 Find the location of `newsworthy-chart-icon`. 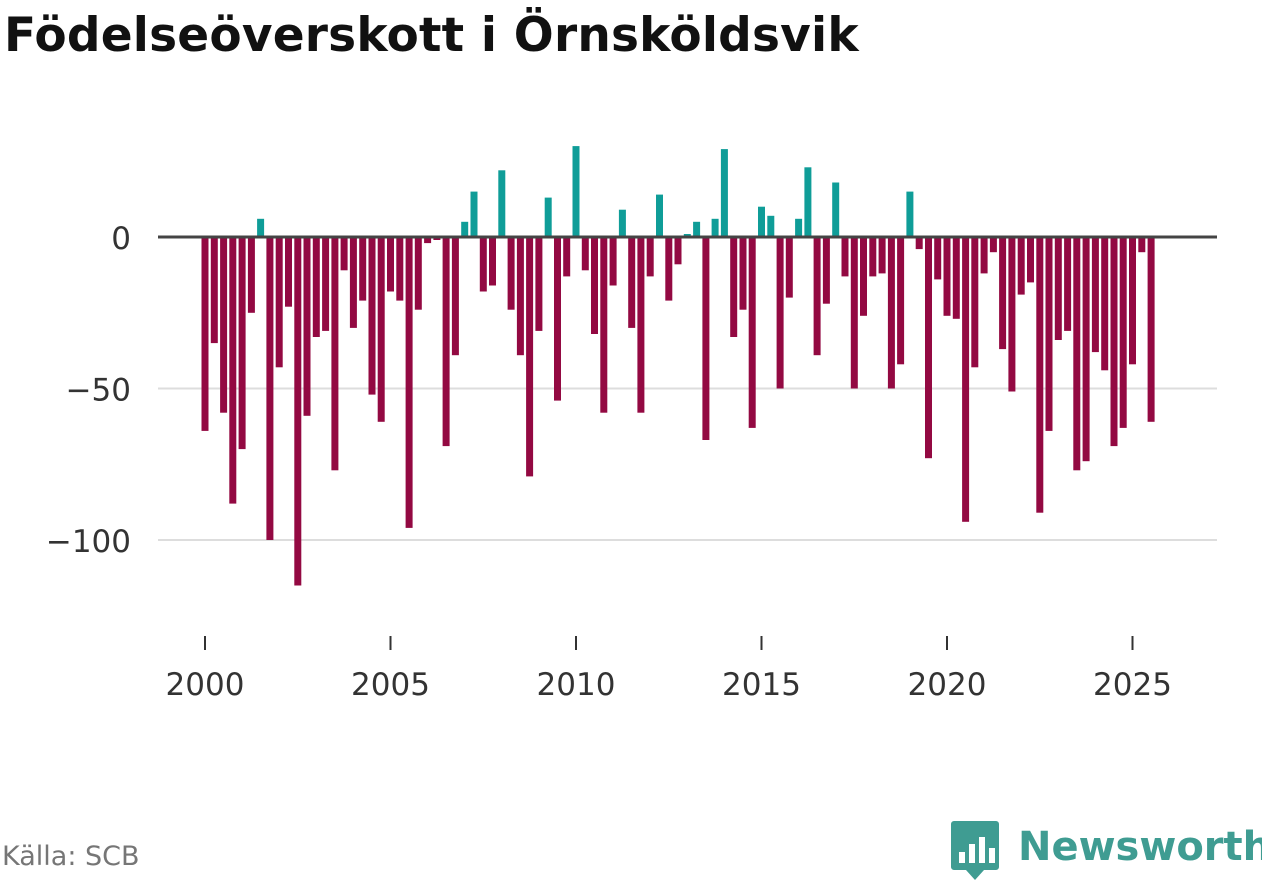

newsworthy-chart-icon is located at coordinates (975, 850).